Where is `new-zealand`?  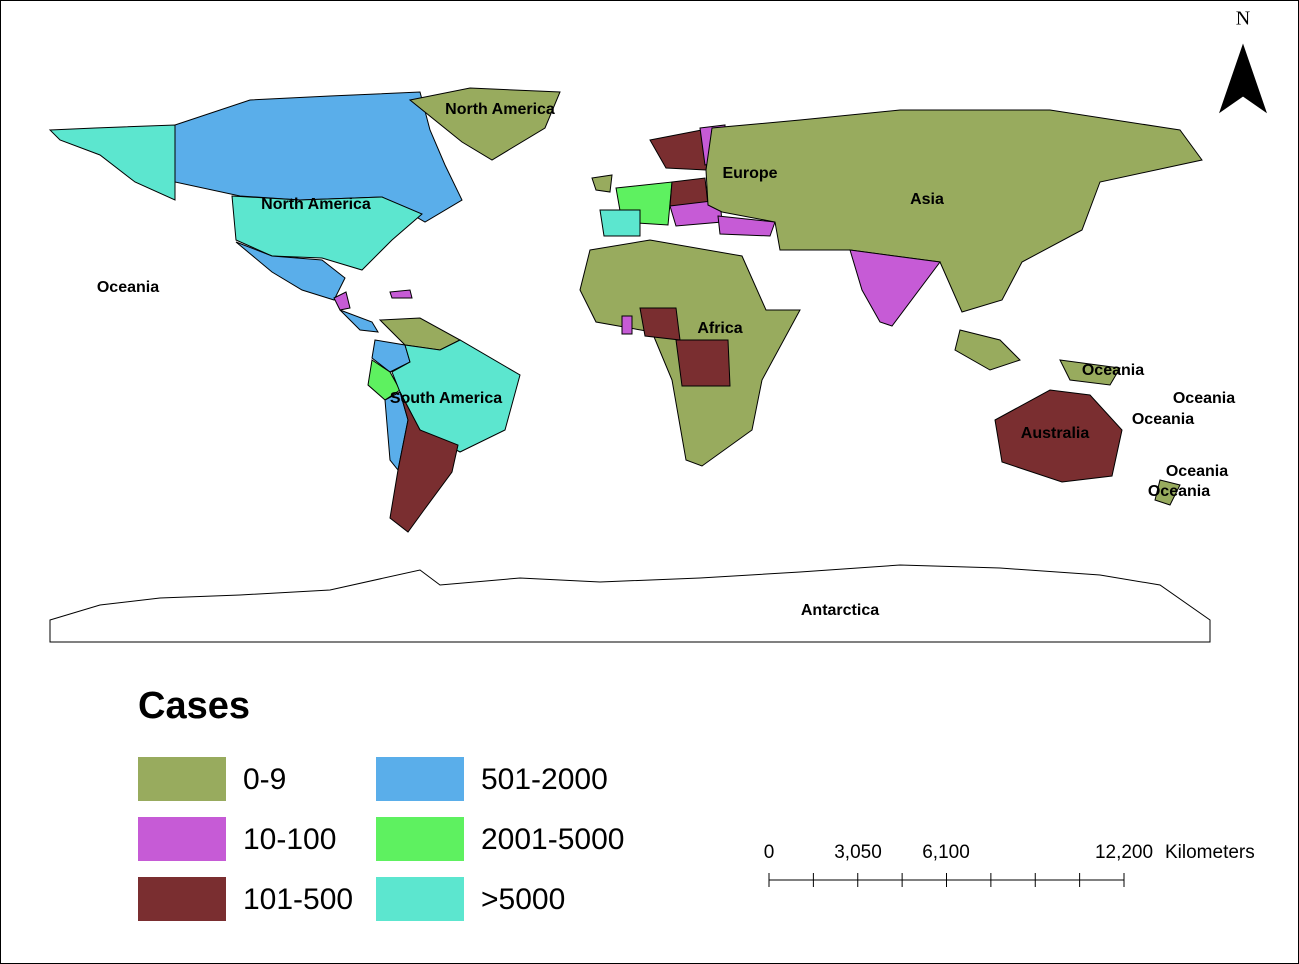 new-zealand is located at coordinates (1167, 492).